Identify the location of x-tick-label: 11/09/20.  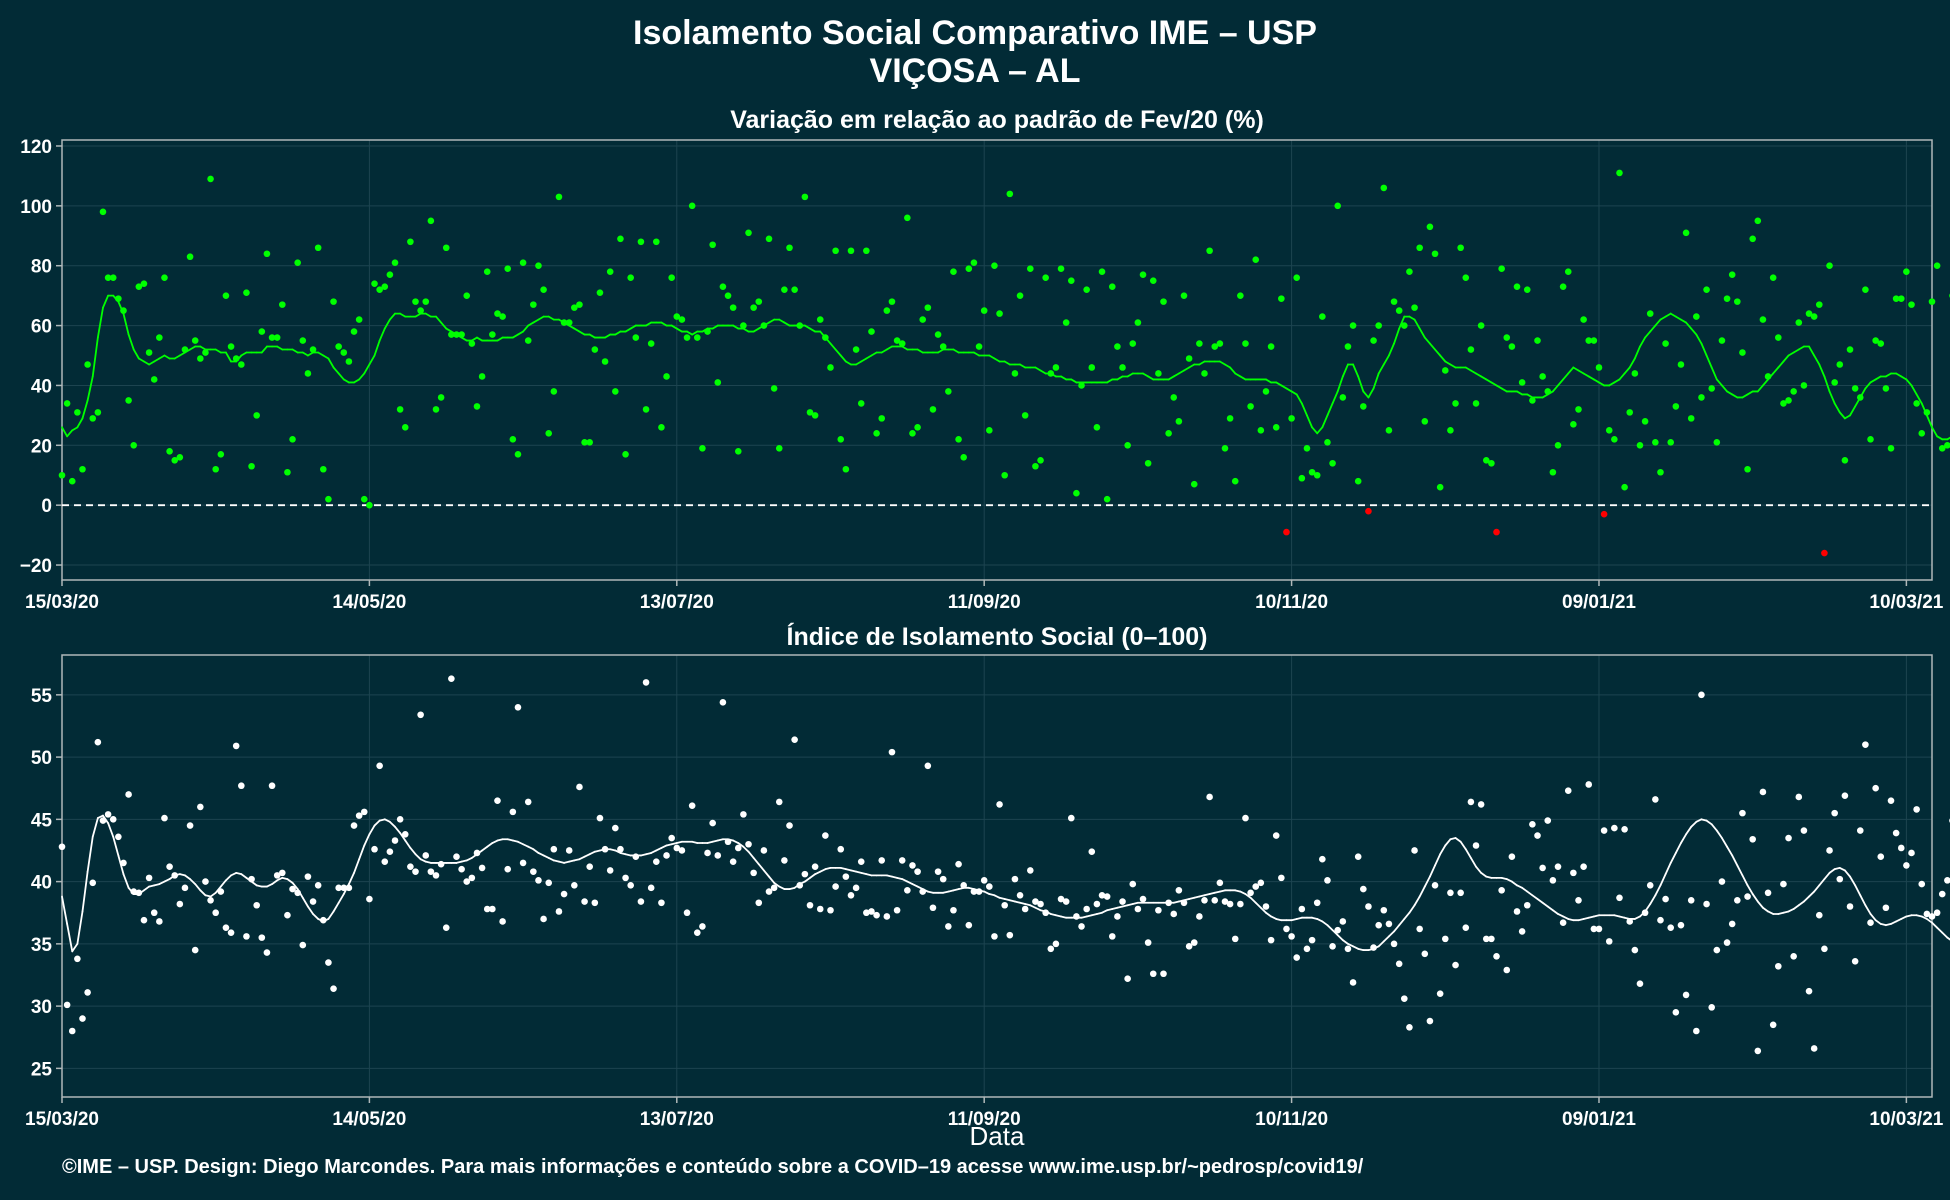
(984, 602).